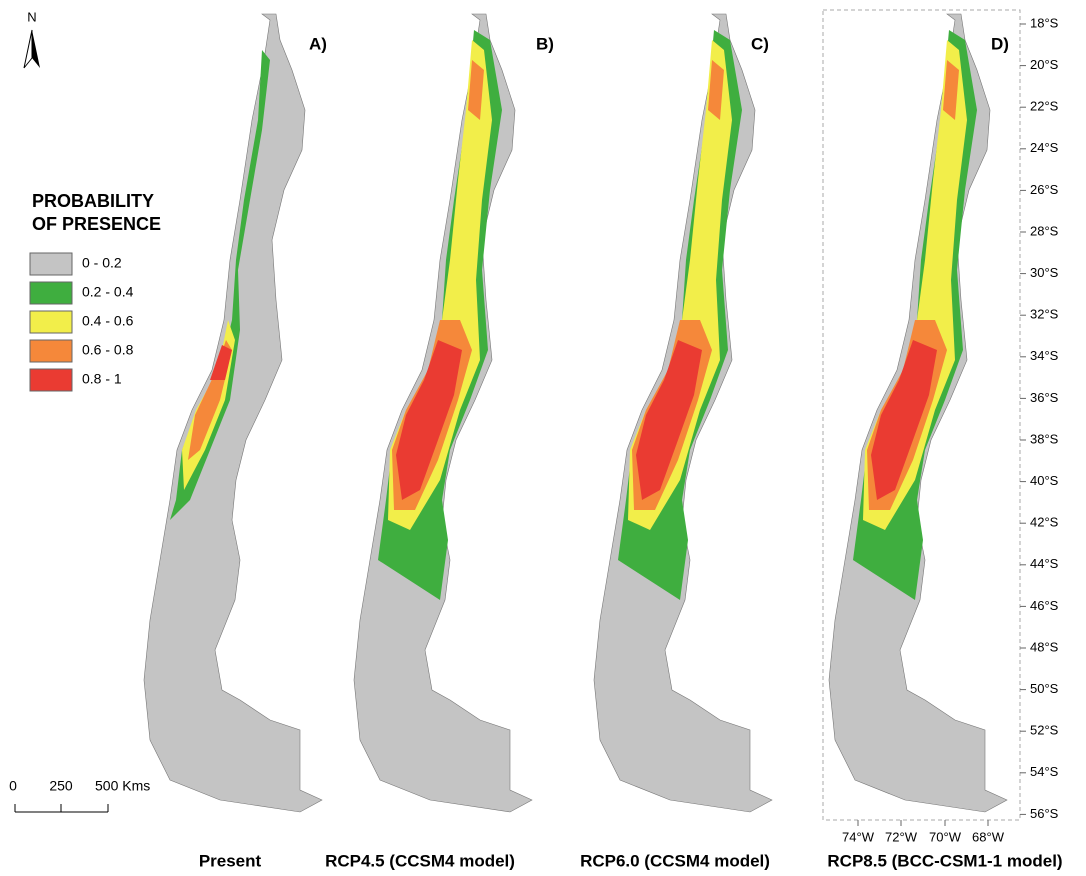 The image size is (1086, 876). Describe the element at coordinates (31, 16) in the screenshot. I see `north-label: N` at that location.